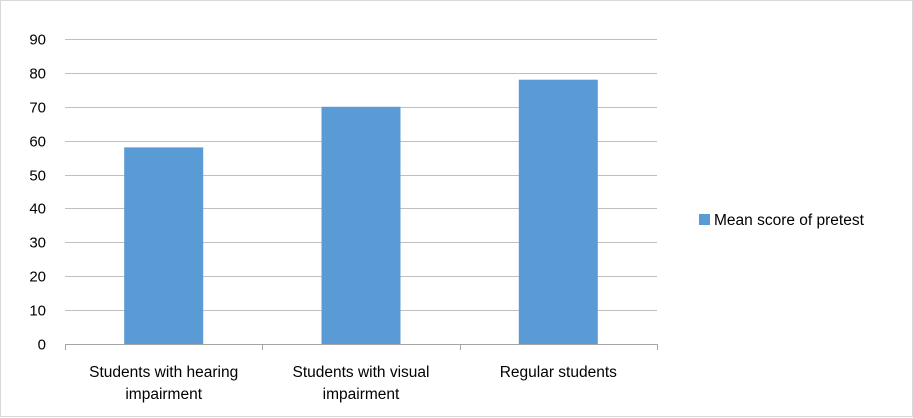 Image resolution: width=913 pixels, height=418 pixels. I want to click on legend: Mean score of pretest, so click(782, 220).